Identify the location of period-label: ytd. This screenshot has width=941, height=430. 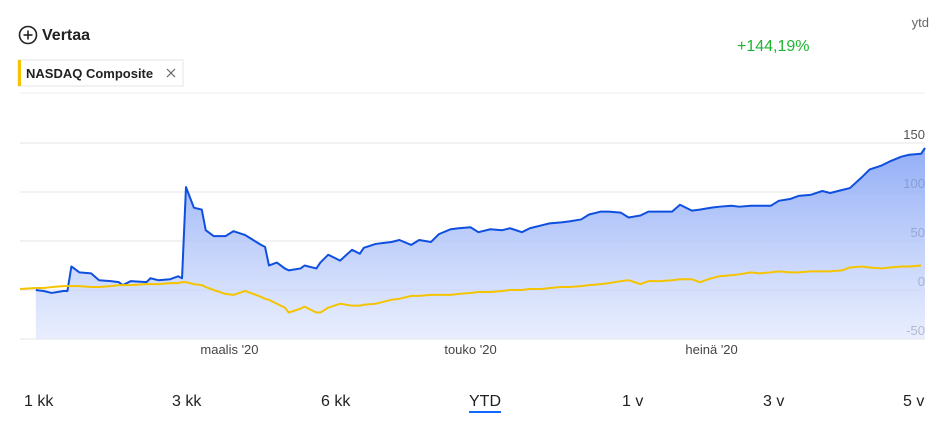
(920, 22).